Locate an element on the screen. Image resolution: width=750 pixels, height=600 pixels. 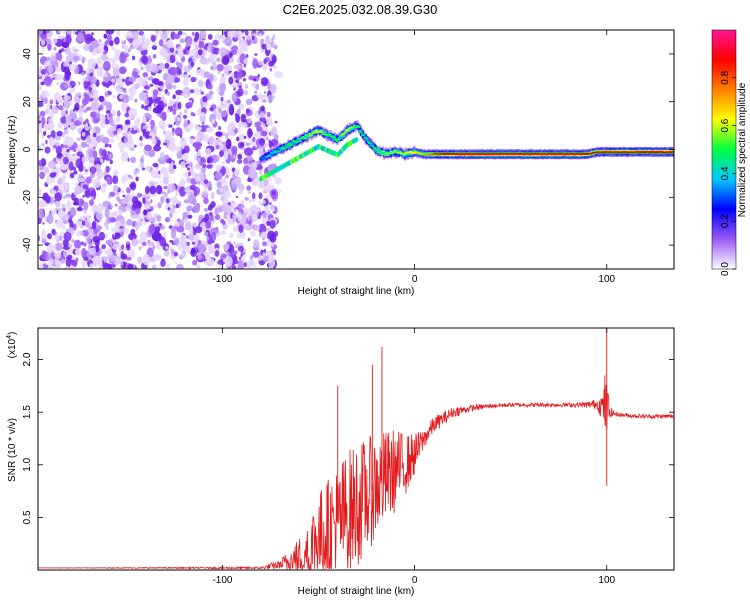
x-tick-label: 100 is located at coordinates (606, 580).